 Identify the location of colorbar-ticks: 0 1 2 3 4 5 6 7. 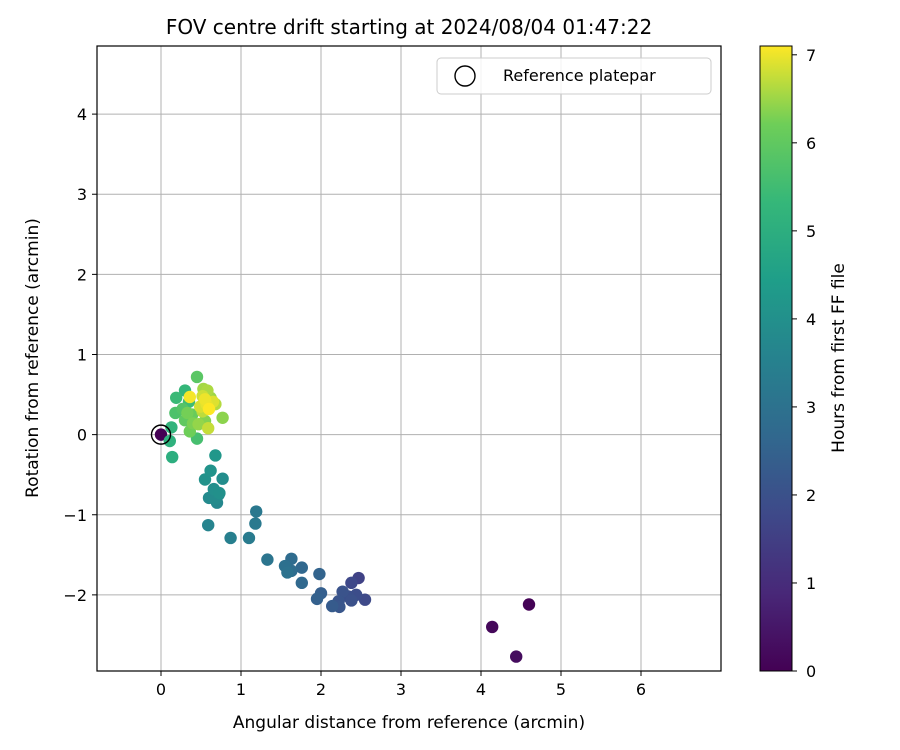
(804, 363).